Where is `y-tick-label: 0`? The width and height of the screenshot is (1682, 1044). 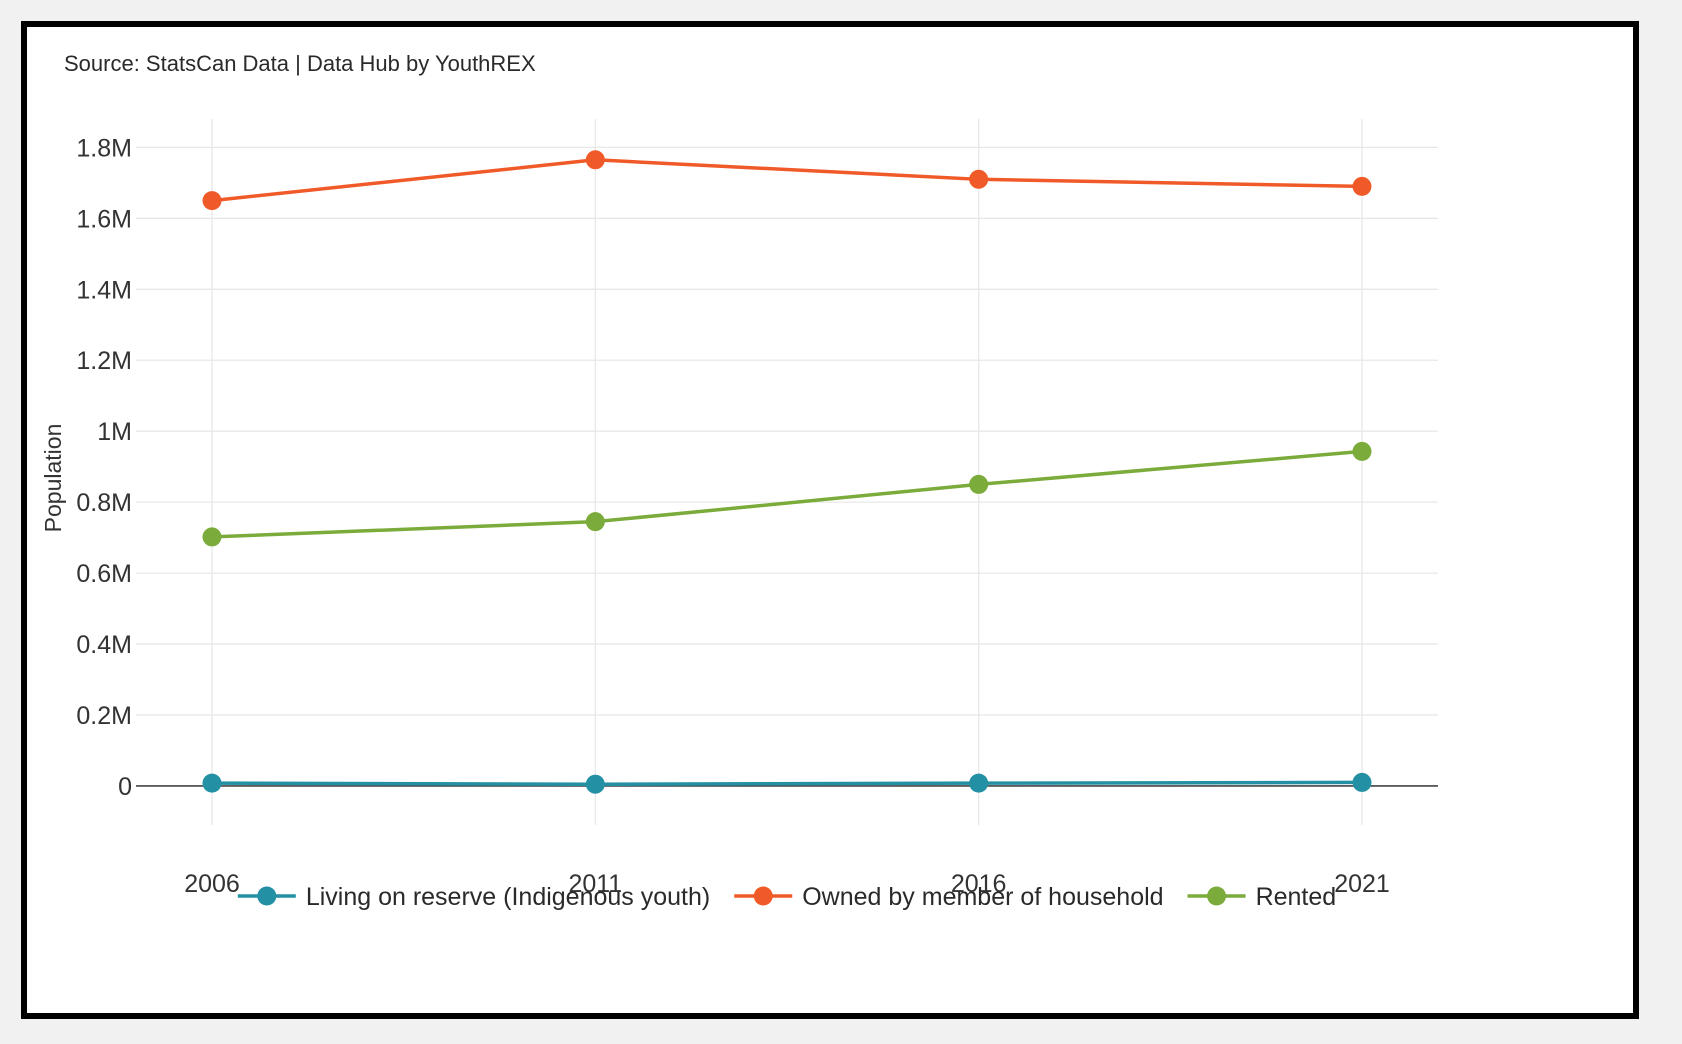 y-tick-label: 0 is located at coordinates (125, 787).